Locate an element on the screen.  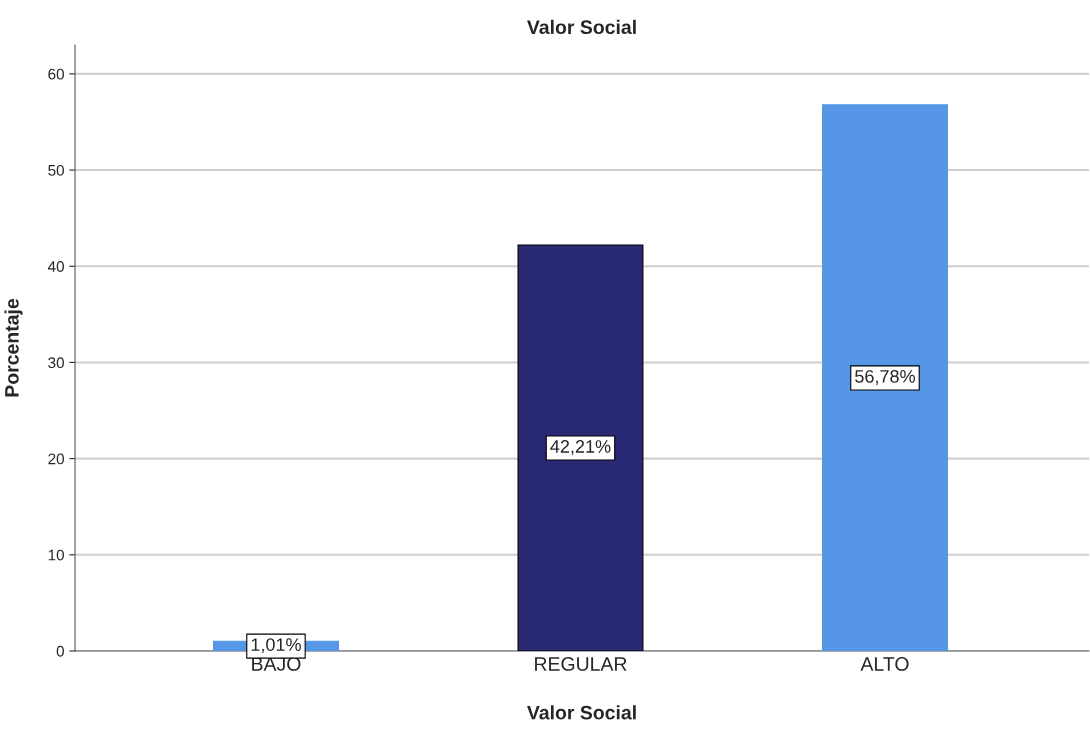
y-tick-label: 30 is located at coordinates (56, 363).